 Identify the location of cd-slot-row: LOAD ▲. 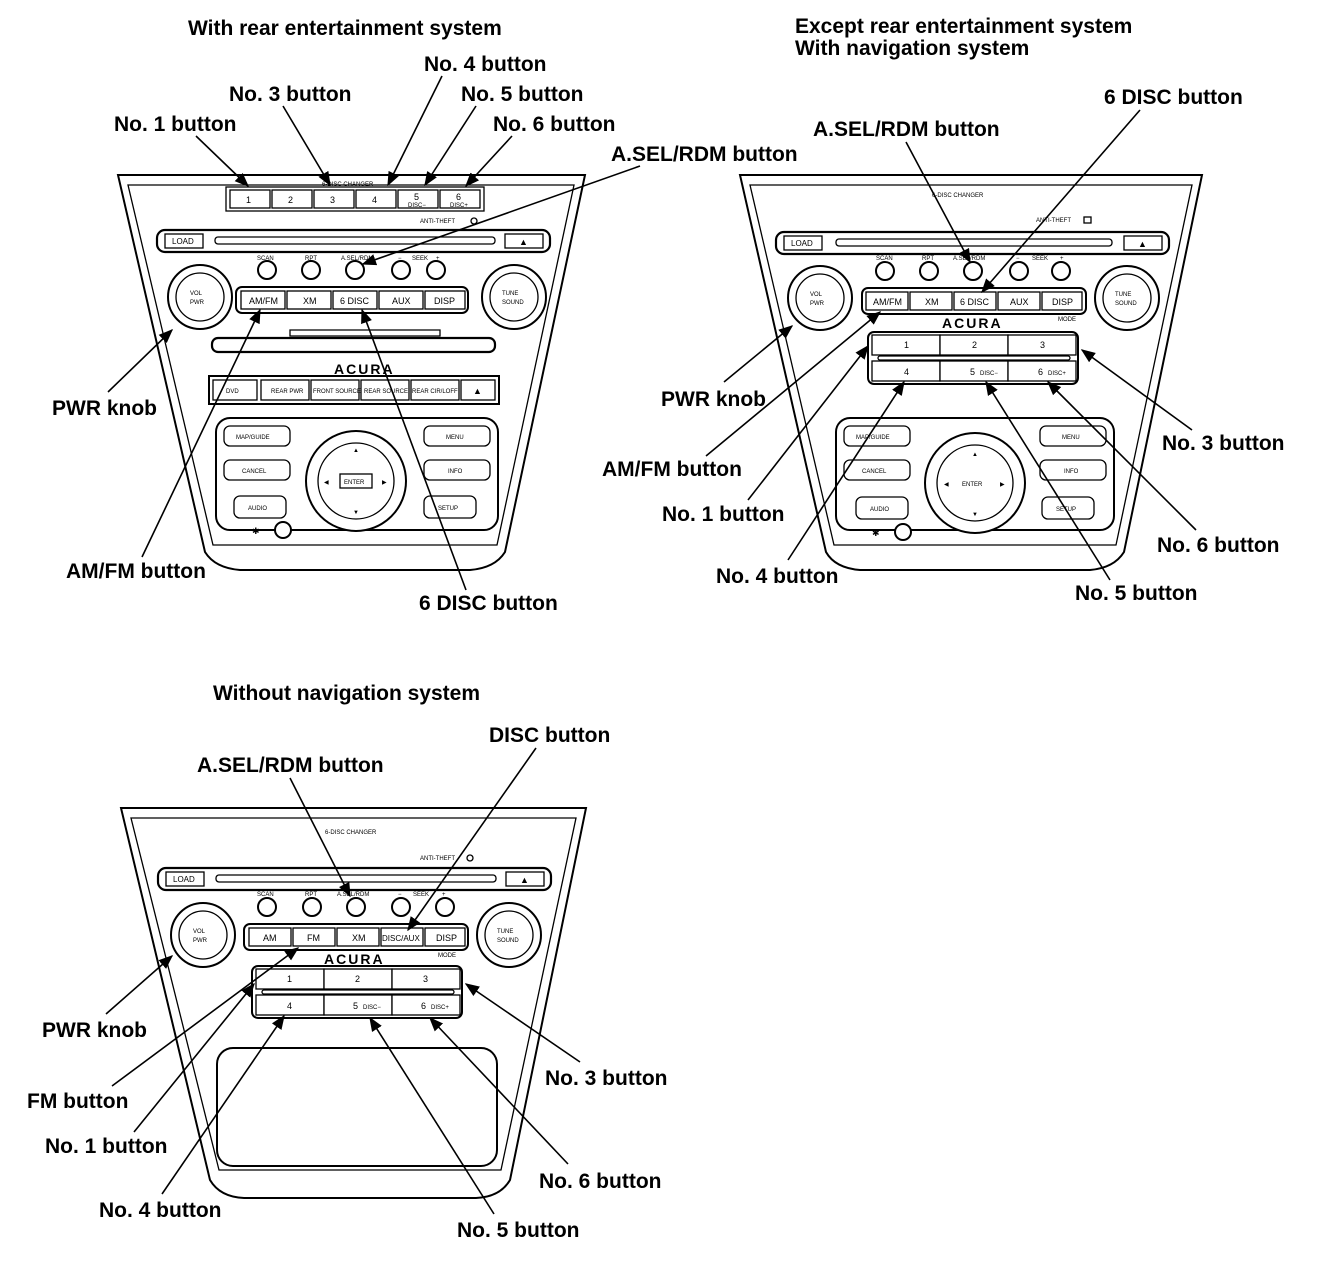
(354, 879).